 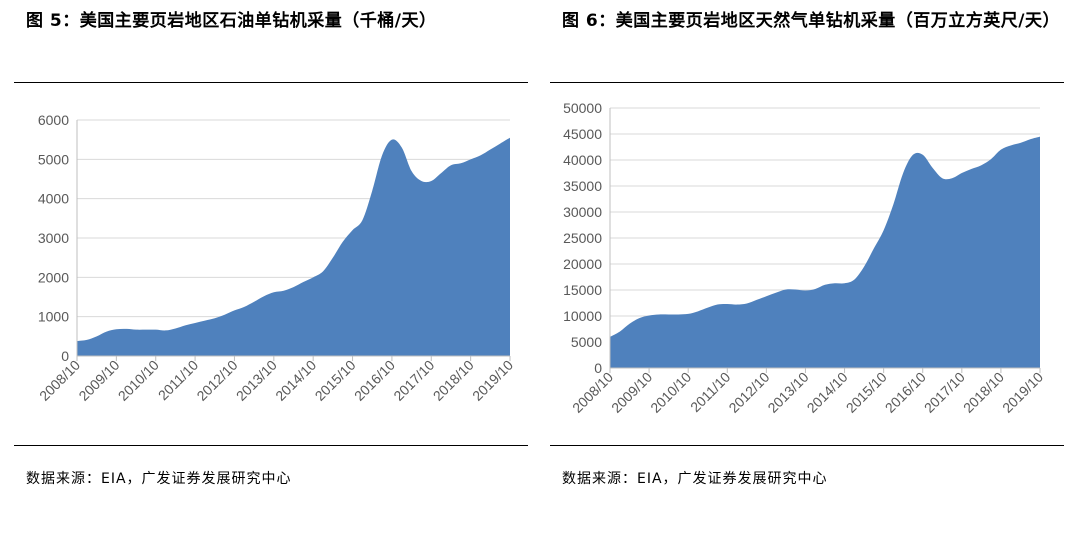 What do you see at coordinates (335, 380) in the screenshot?
I see `x-tick-label: 2015/10` at bounding box center [335, 380].